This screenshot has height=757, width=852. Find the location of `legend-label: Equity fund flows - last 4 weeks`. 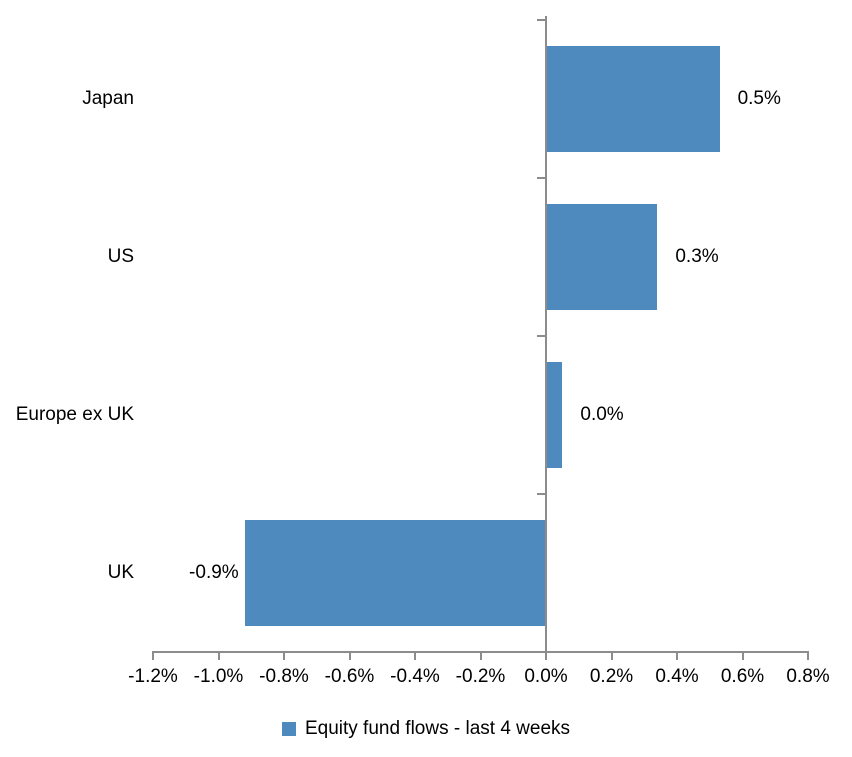

legend-label: Equity fund flows - last 4 weeks is located at coordinates (437, 728).